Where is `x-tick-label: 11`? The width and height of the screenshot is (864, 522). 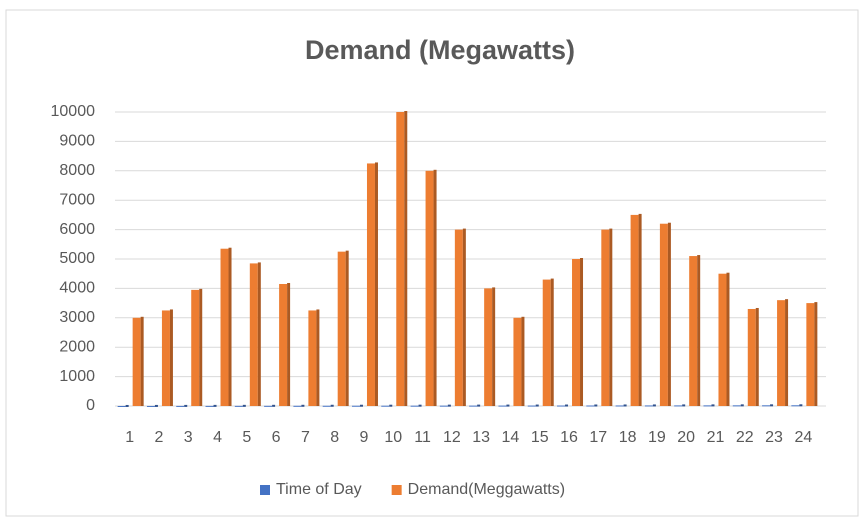
x-tick-label: 11 is located at coordinates (422, 437).